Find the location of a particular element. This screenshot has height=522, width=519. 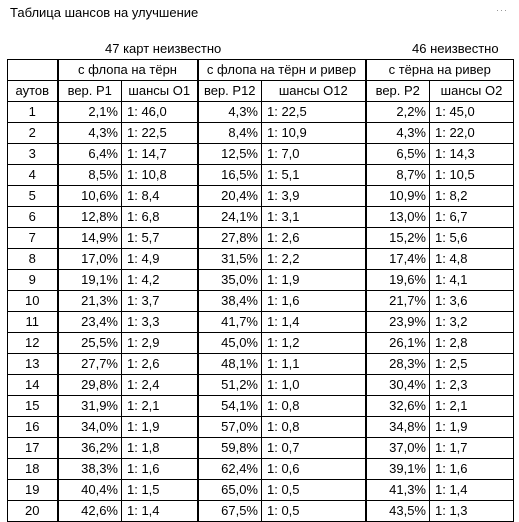

p12-cell: 41,7% is located at coordinates (229, 322).